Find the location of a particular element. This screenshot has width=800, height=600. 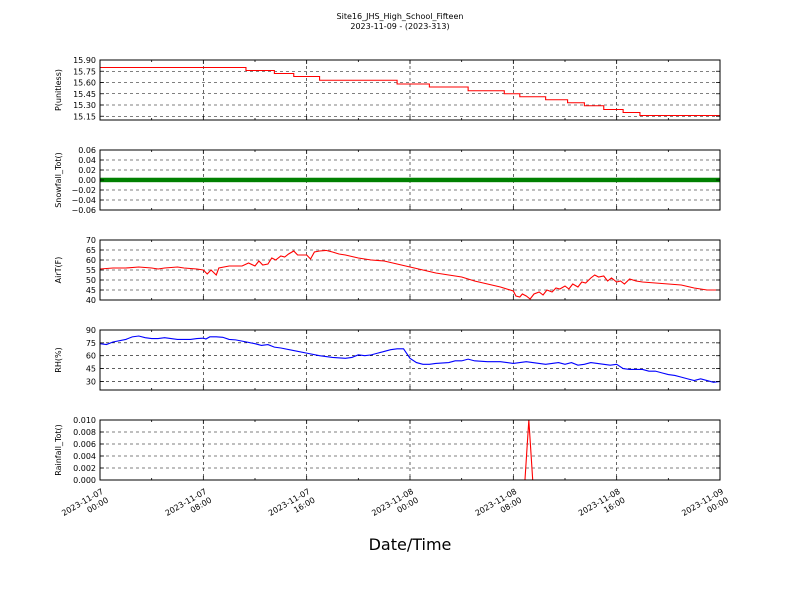

y-tick-label: 55 is located at coordinates (91, 270).